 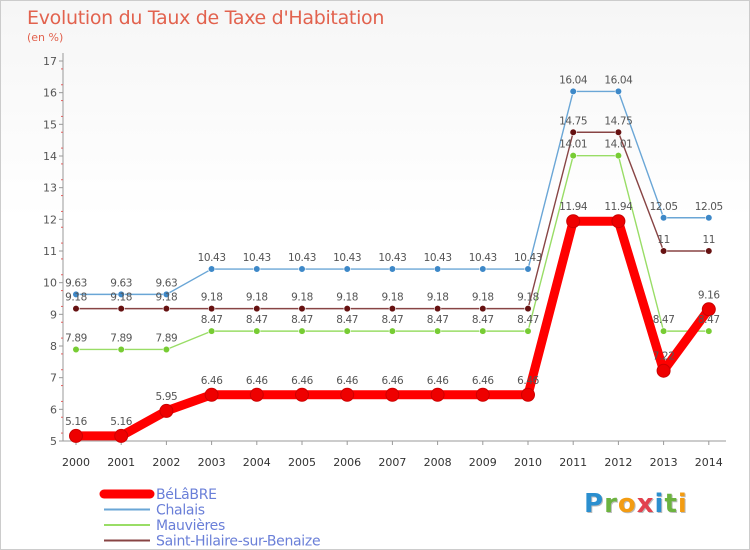 I want to click on y-tick-label: 5, so click(x=53, y=441).